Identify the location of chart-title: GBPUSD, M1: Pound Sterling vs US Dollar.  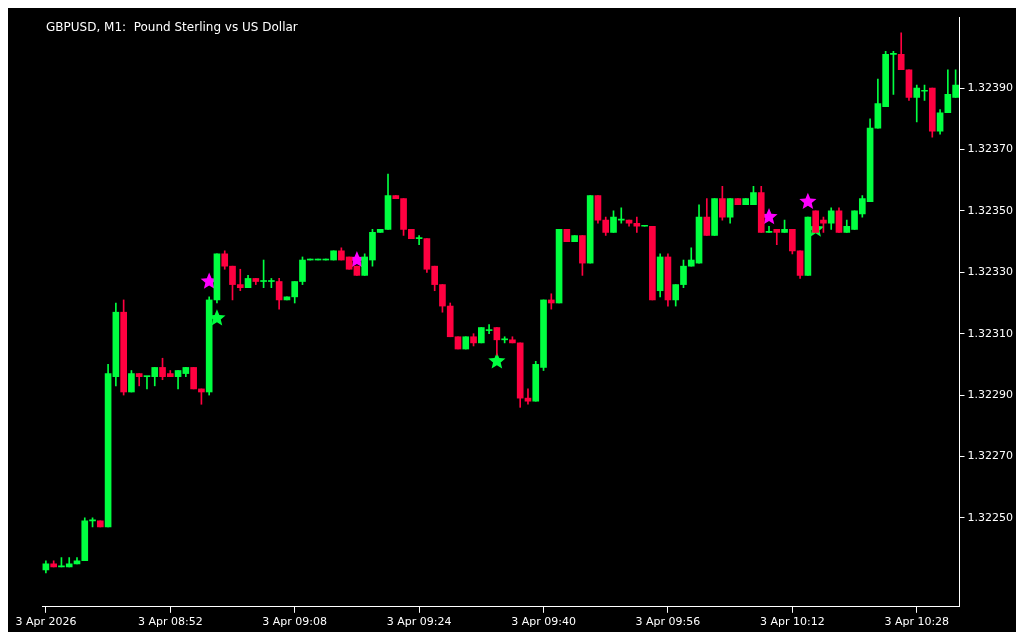
(172, 26).